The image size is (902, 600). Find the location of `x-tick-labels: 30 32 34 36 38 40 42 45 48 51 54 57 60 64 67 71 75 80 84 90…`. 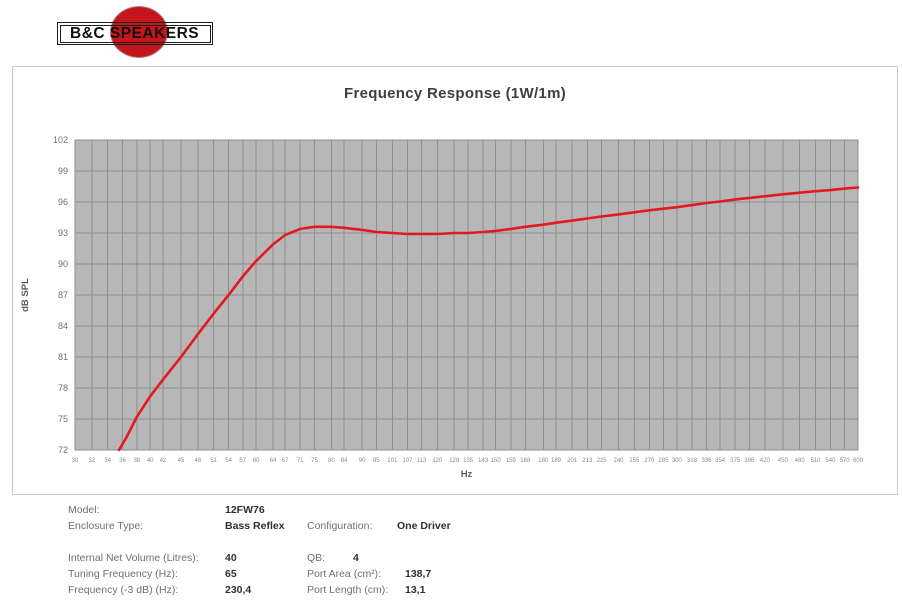

x-tick-labels: 30 32 34 36 38 40 42 45 48 51 54 57 60 64 67 71 75 80 84 90… is located at coordinates (468, 461).